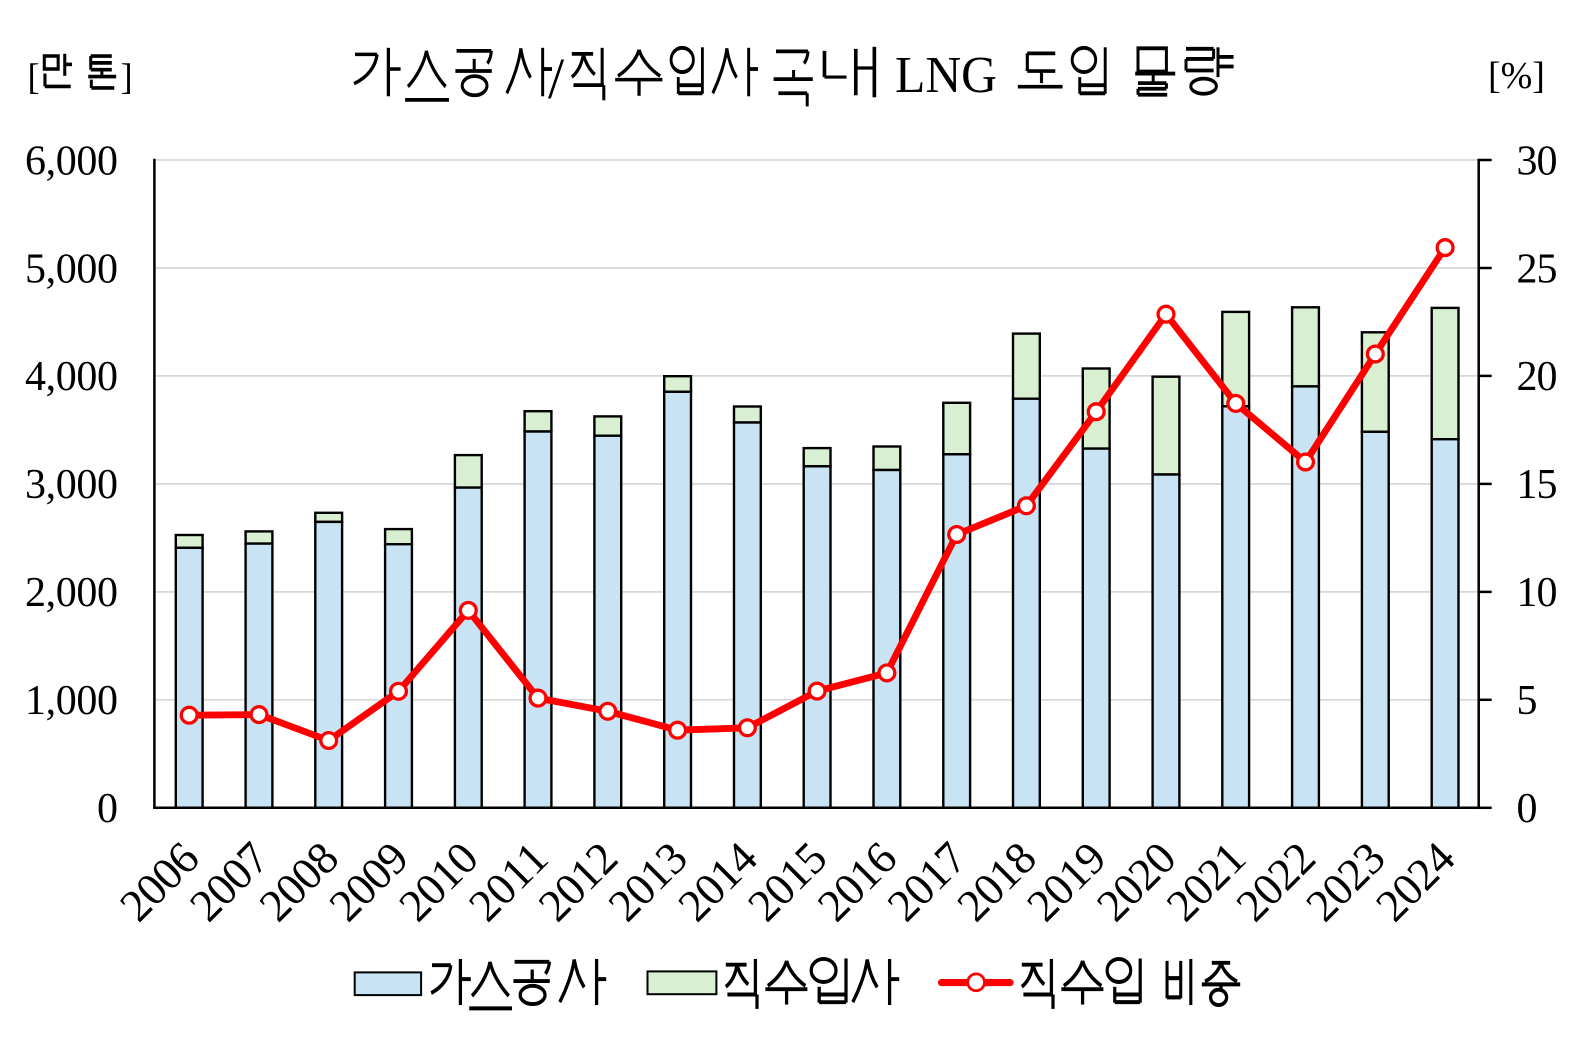 The image size is (1580, 1038). I want to click on svg-text: 5,000, so click(71, 269).